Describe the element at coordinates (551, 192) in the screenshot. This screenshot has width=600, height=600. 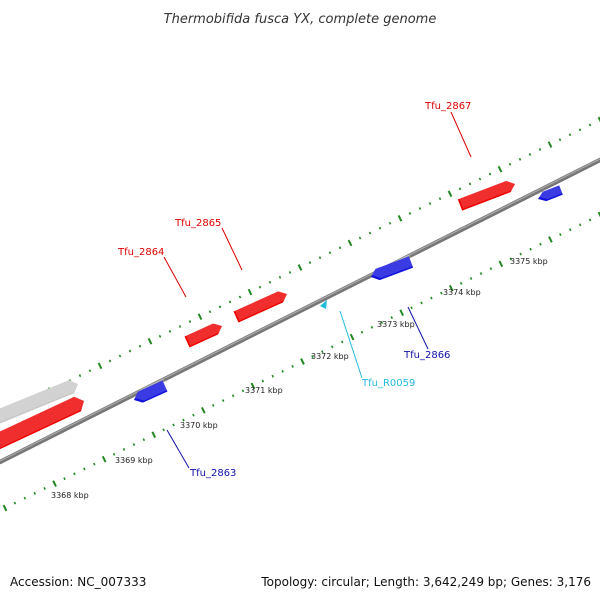
I see `gene-reverse-far` at that location.